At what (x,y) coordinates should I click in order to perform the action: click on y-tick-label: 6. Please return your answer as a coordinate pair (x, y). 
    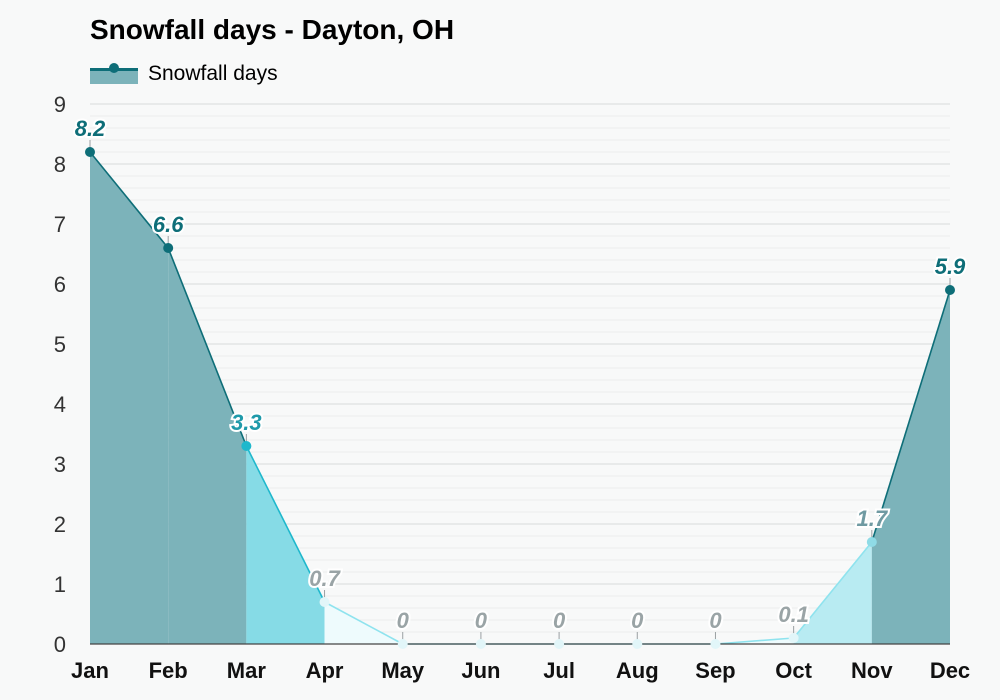
    Looking at the image, I should click on (60, 284).